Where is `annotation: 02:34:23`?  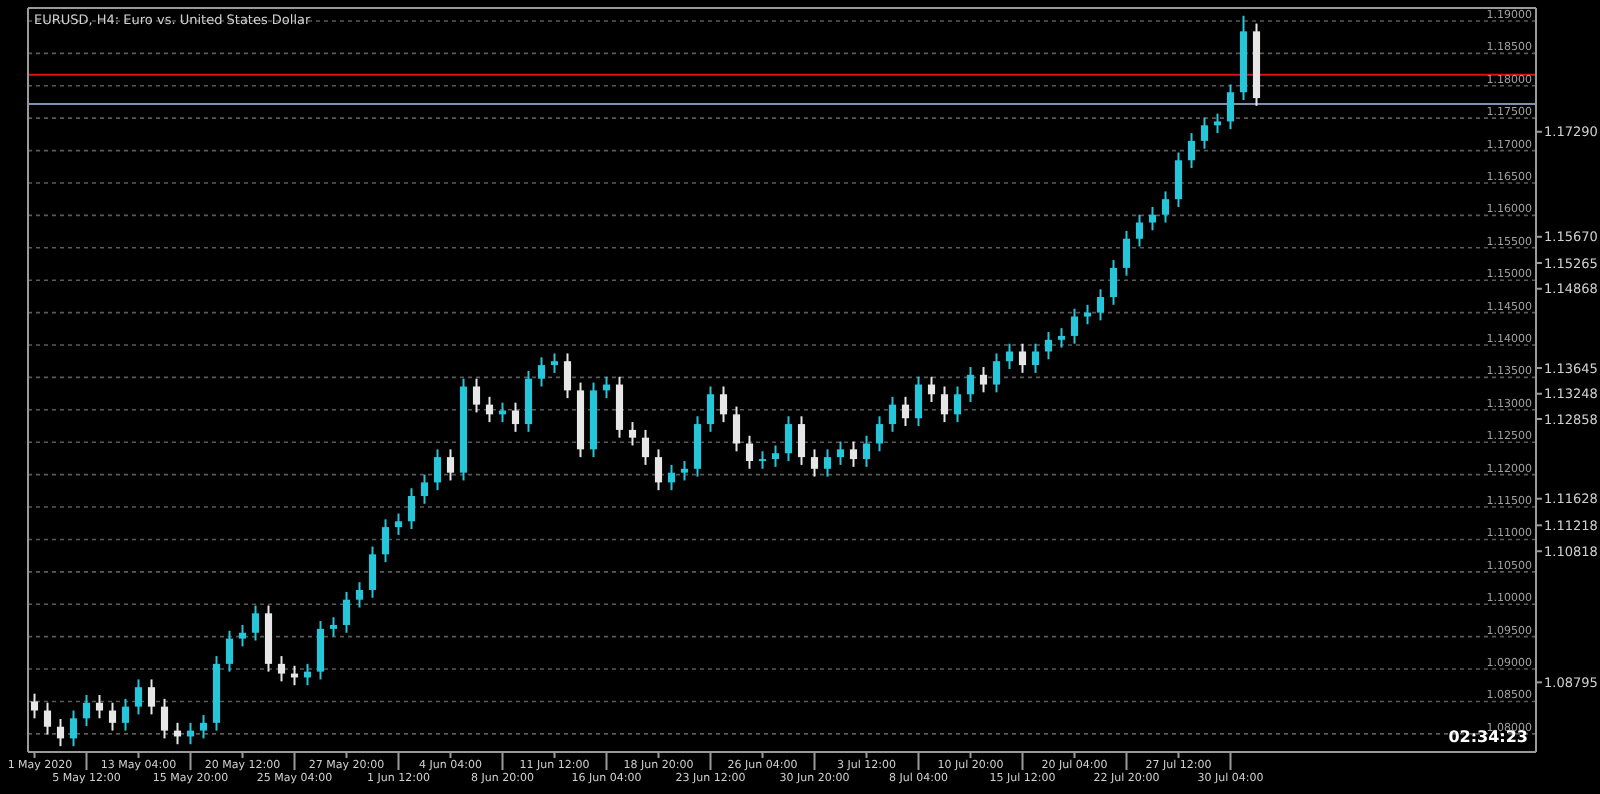
annotation: 02:34:23 is located at coordinates (1488, 737).